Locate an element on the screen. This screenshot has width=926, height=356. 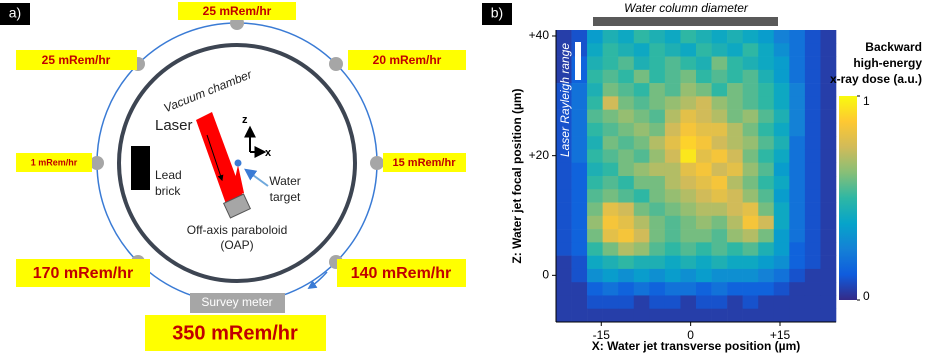
panel-label-box is located at coordinates (497, 14).